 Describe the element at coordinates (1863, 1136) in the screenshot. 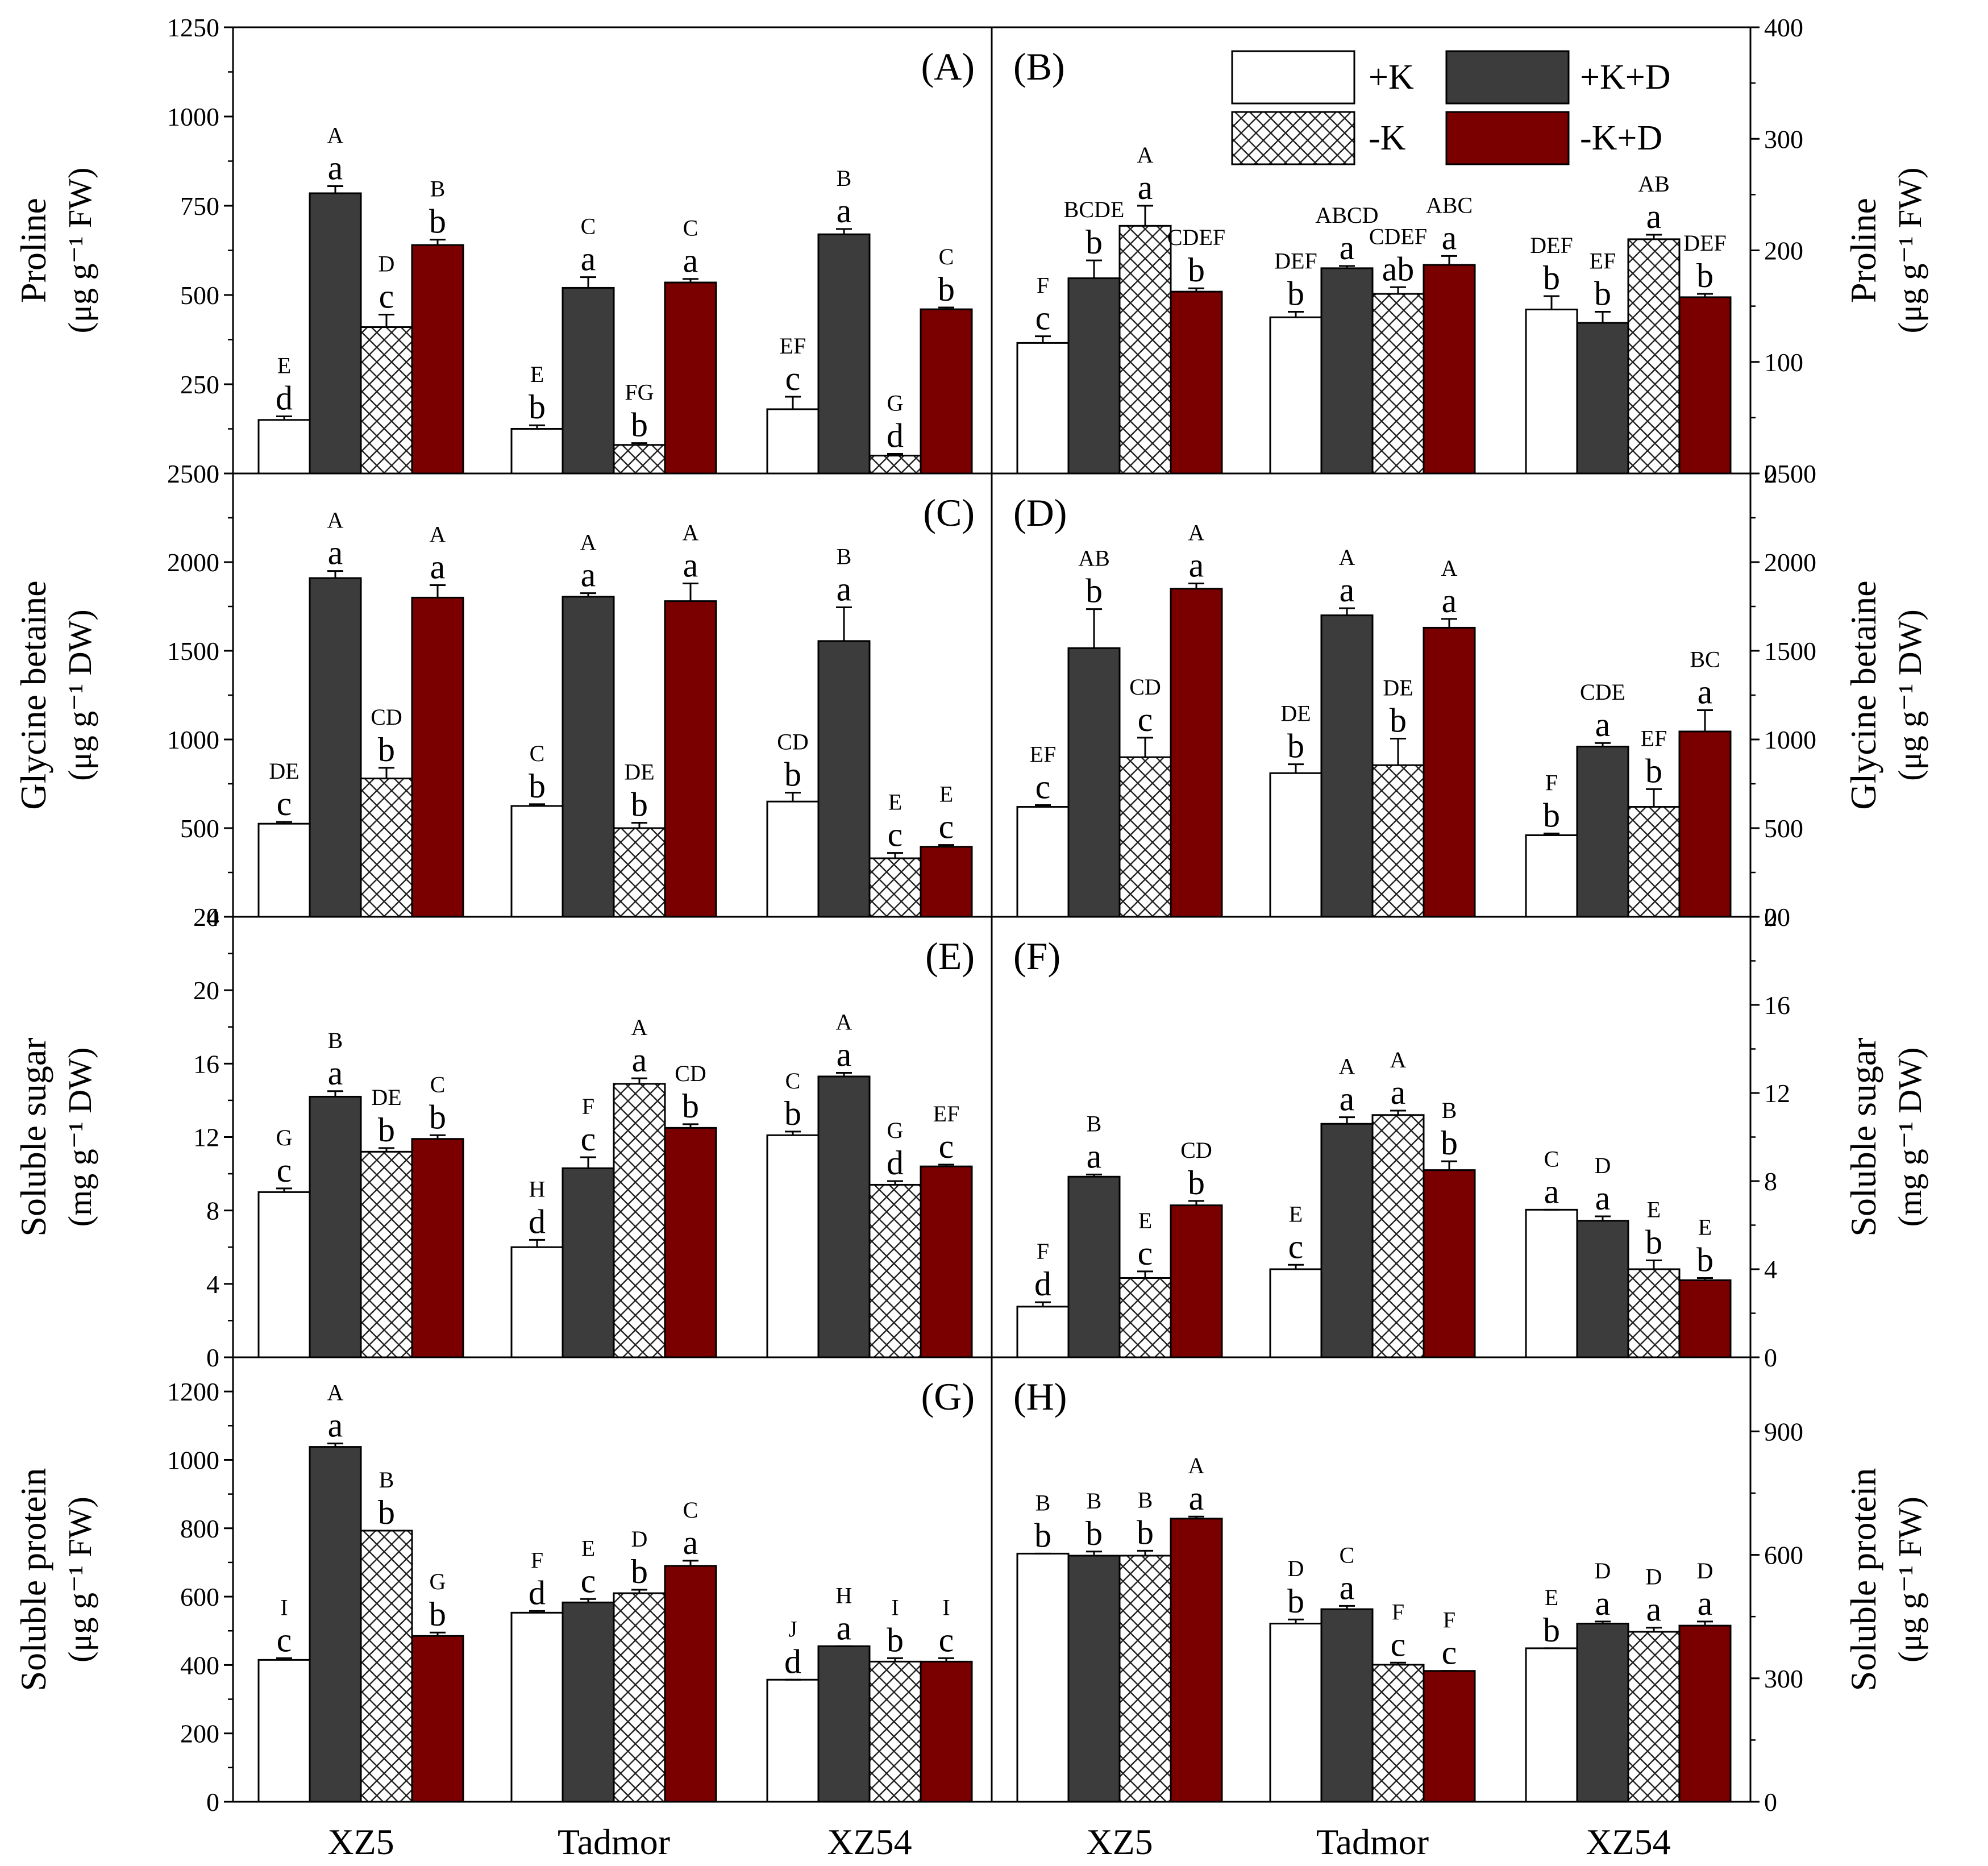

I see `y-axis-label: Soluble sugar` at that location.